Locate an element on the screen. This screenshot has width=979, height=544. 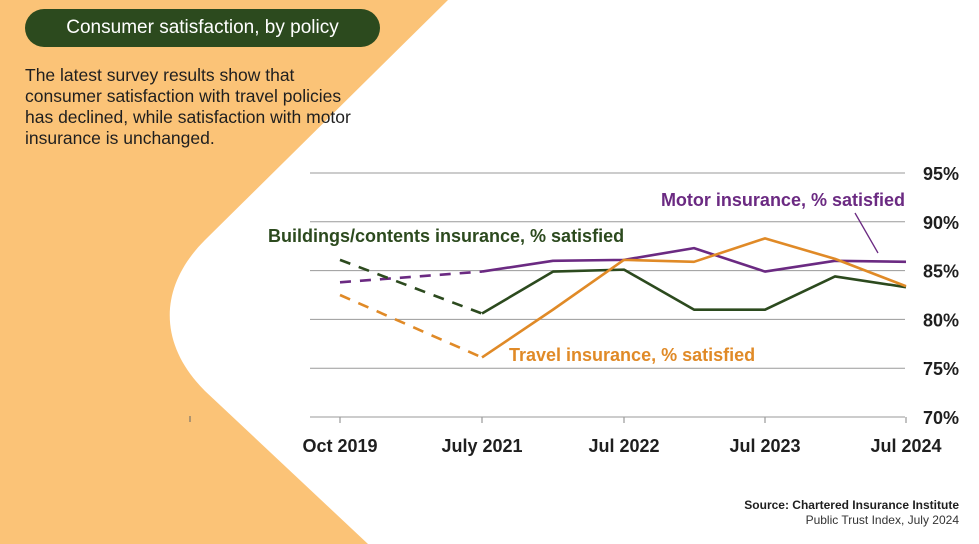
series-line-dashed-travel is located at coordinates (411, 326).